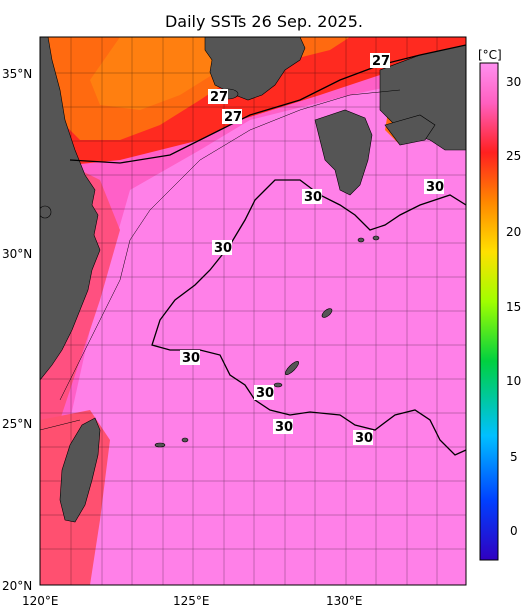  I want to click on colorbar-tick: 0, so click(514, 531).